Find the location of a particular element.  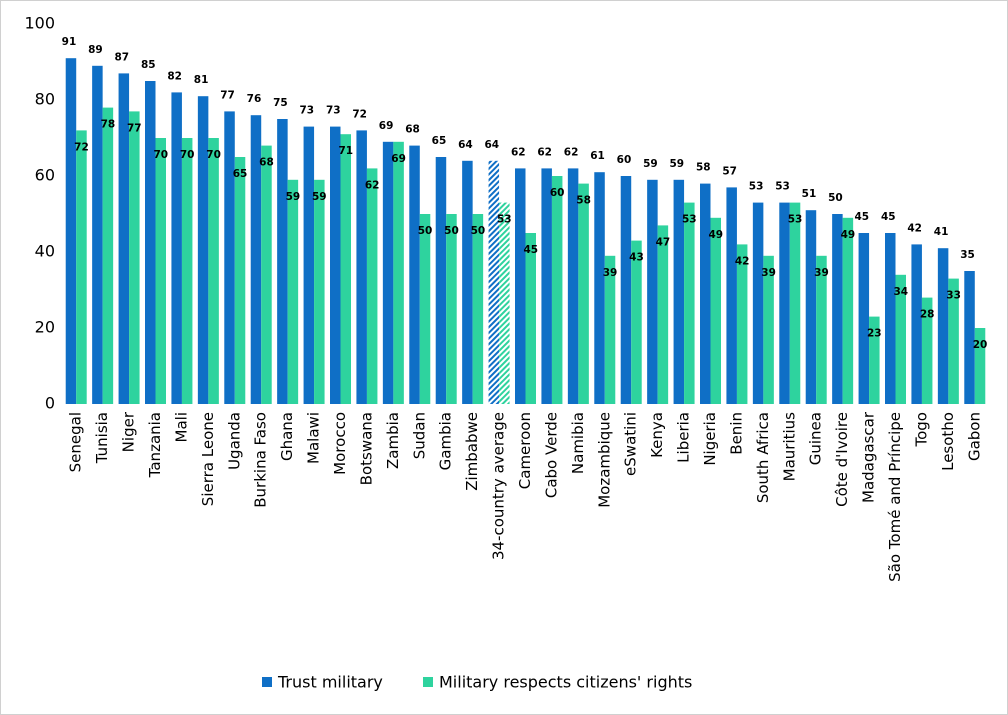

x-tick-label: Tunisia is located at coordinates (102, 438).